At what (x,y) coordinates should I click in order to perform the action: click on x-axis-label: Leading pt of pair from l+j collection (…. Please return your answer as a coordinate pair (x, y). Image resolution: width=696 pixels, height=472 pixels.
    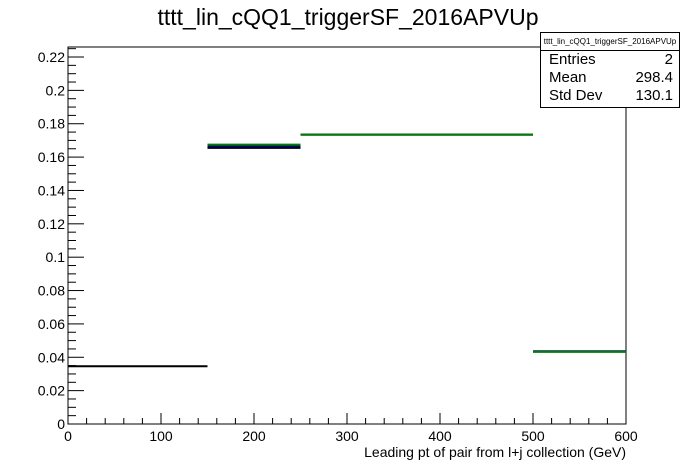
    Looking at the image, I should click on (495, 452).